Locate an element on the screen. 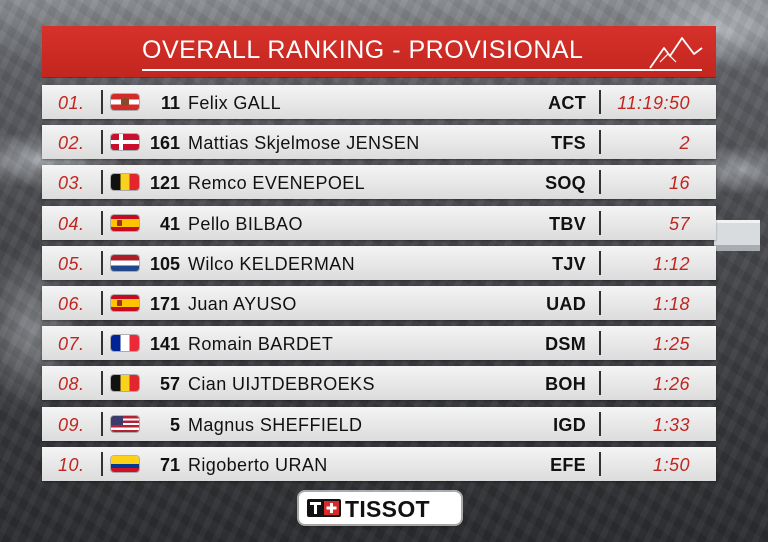 The height and width of the screenshot is (542, 768). title-underline is located at coordinates (422, 70).